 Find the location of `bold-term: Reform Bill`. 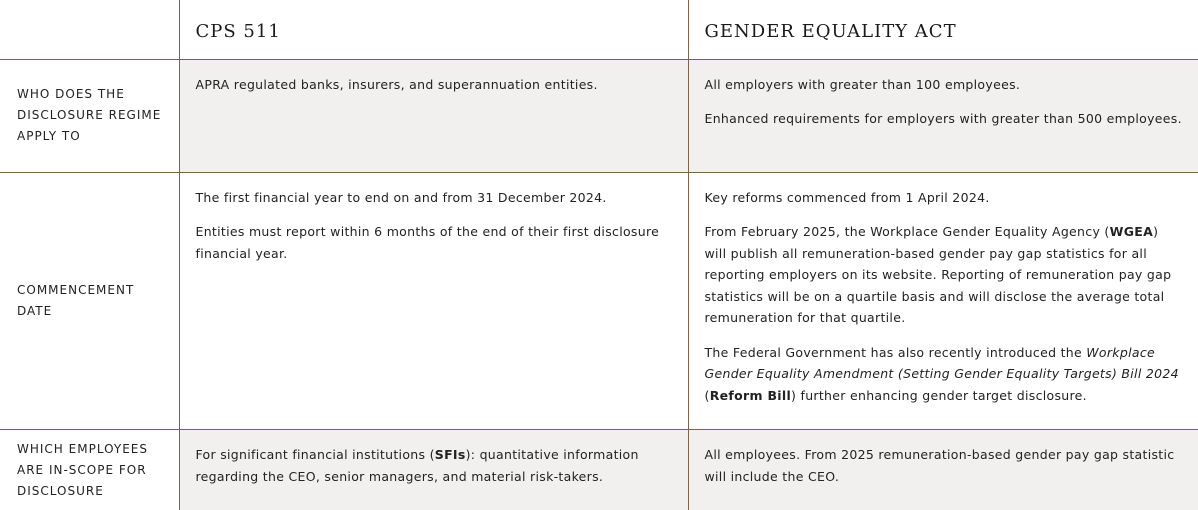

bold-term: Reform Bill is located at coordinates (750, 395).